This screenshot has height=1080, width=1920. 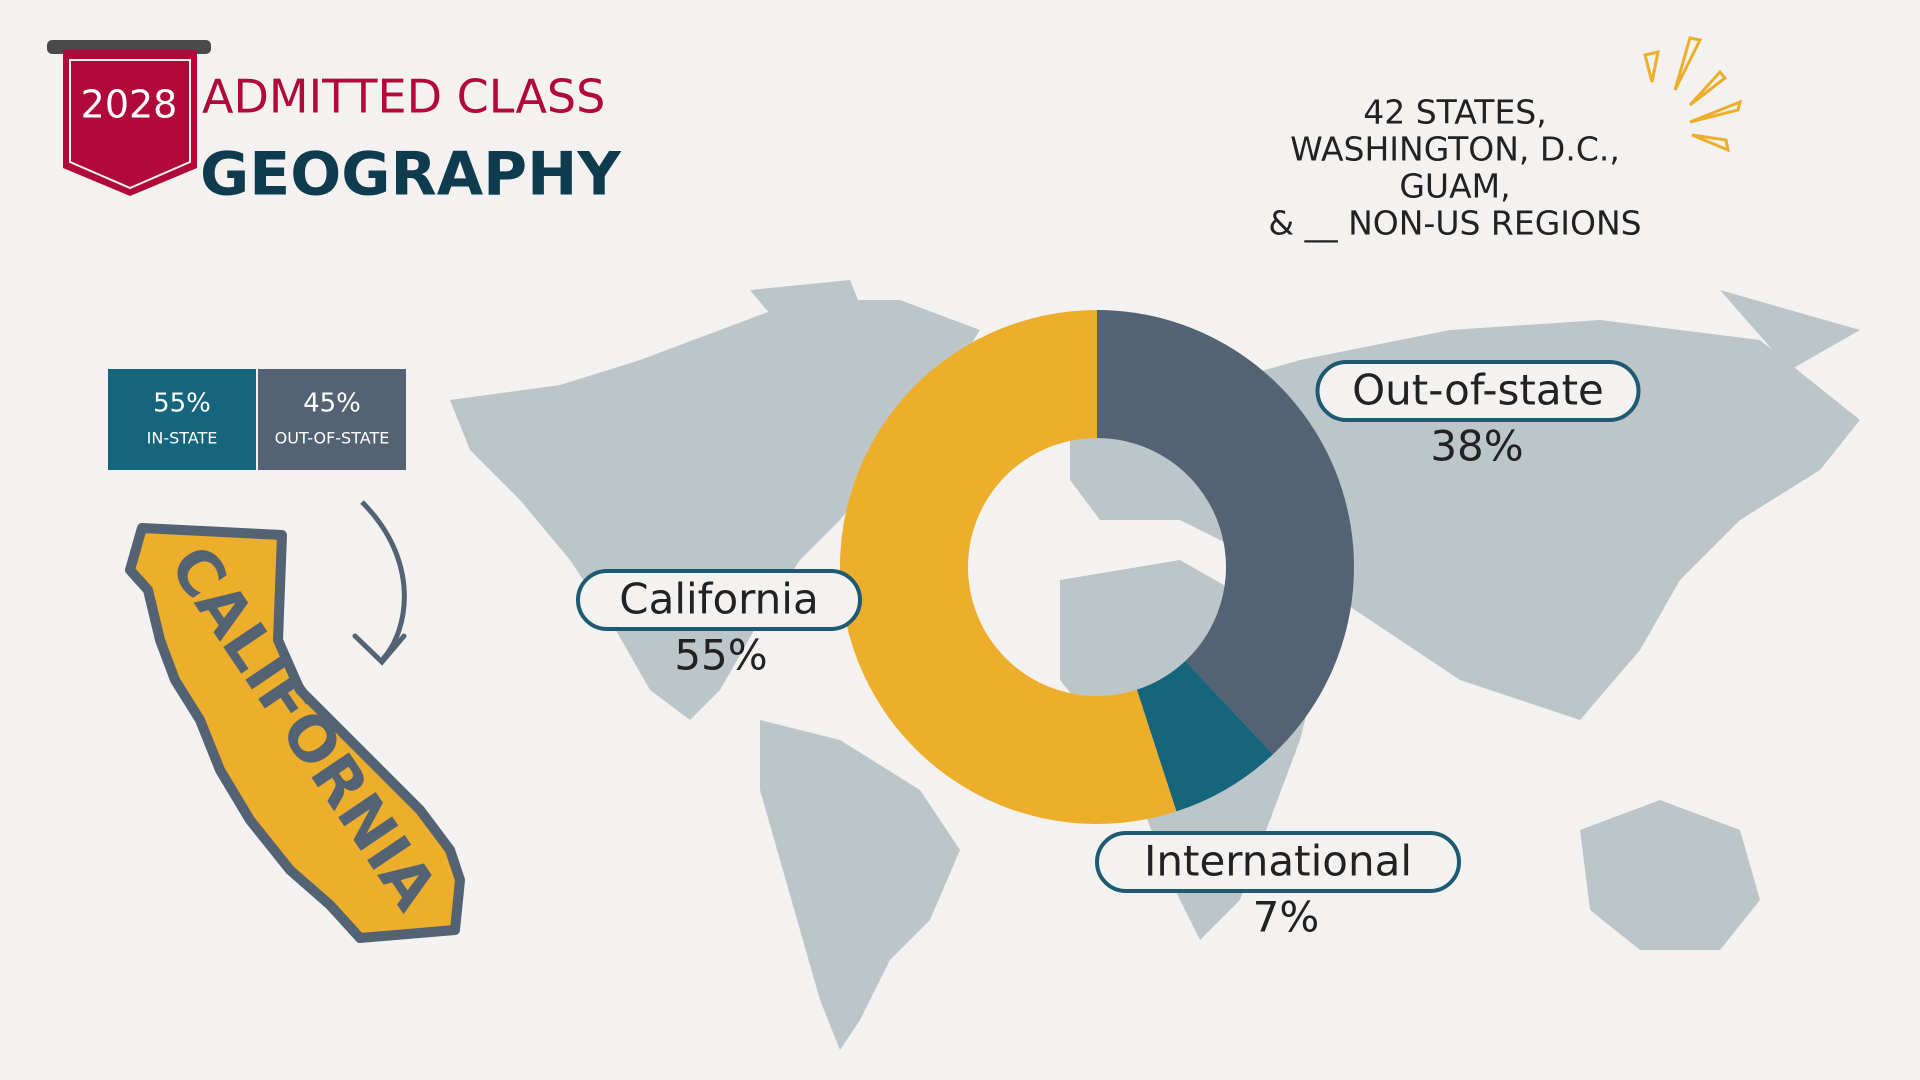 I want to click on subtitle: GEOGRAPHY, so click(x=411, y=175).